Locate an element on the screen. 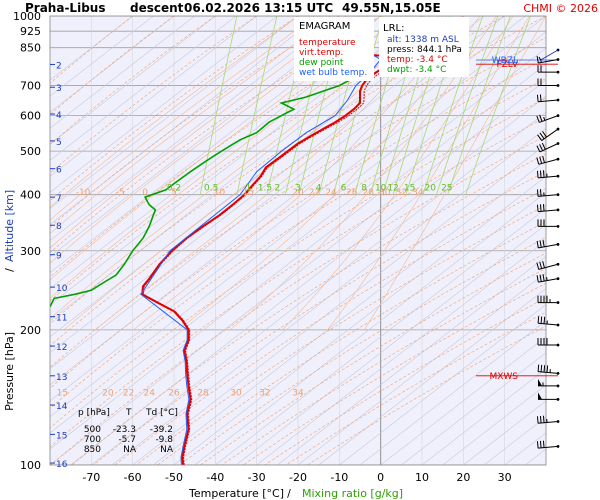  pressure-tick-925: 925 is located at coordinates (30, 31).